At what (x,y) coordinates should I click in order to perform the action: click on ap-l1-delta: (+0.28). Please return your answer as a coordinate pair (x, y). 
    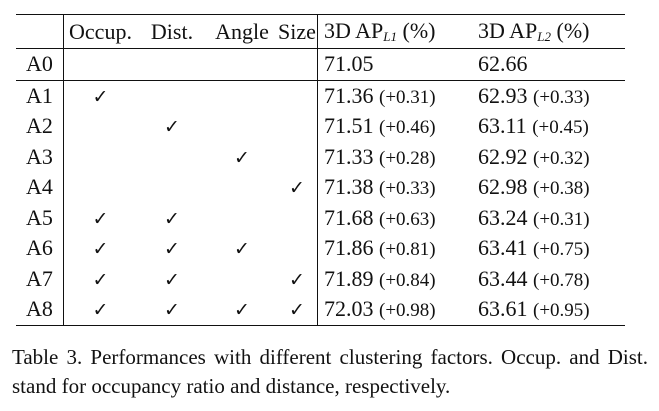
    Looking at the image, I should click on (407, 158).